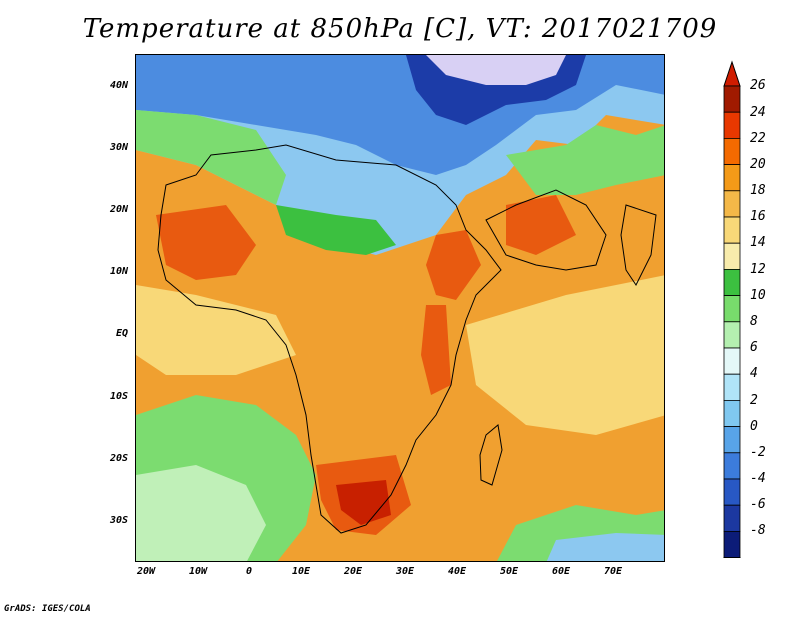 This screenshot has height=618, width=800. What do you see at coordinates (118, 271) in the screenshot?
I see `lat-label-10n: 10N` at bounding box center [118, 271].